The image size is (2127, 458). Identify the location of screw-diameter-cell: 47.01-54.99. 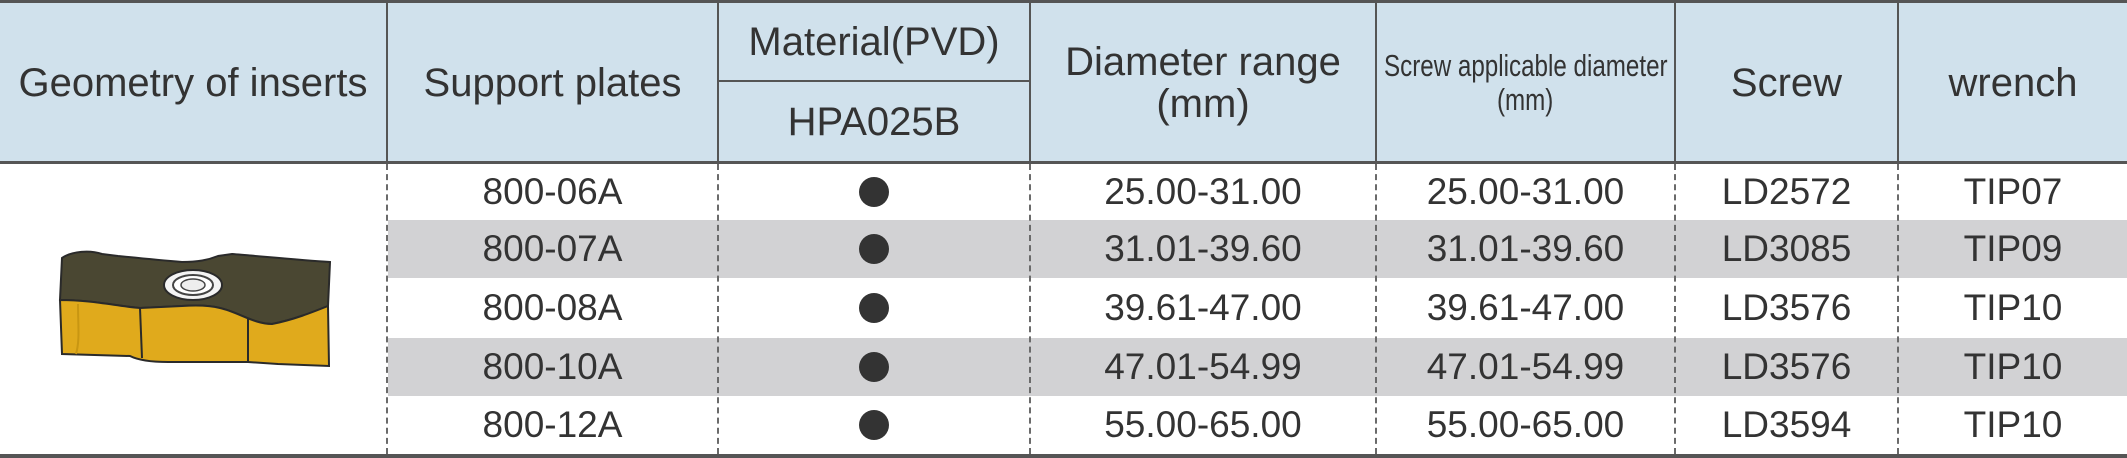
(1525, 366).